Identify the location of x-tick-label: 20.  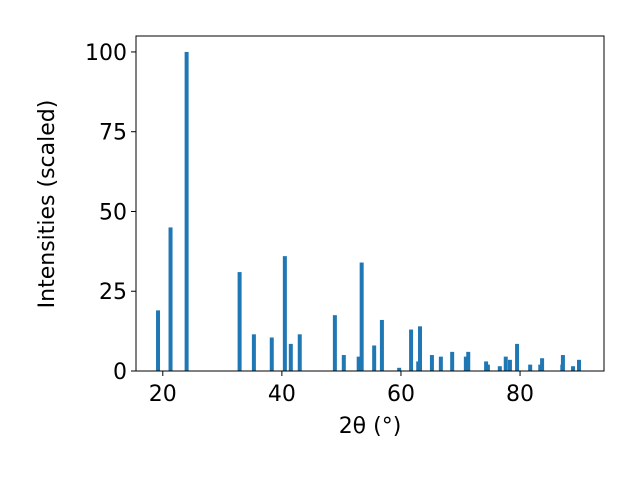
(163, 394).